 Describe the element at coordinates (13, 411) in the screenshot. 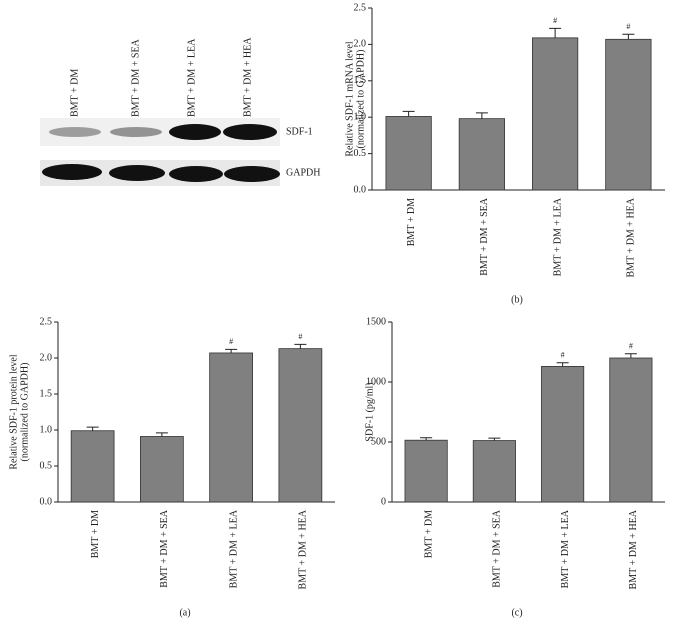

I see `y-axis-label: Relative SDF-1 protein level` at that location.